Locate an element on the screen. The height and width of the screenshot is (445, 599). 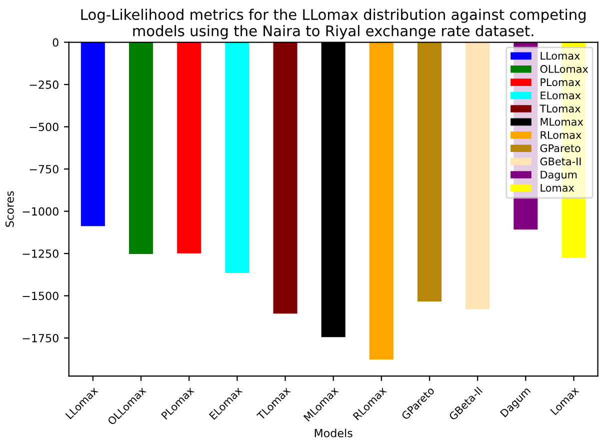
legend-label: LLomax is located at coordinates (560, 56).